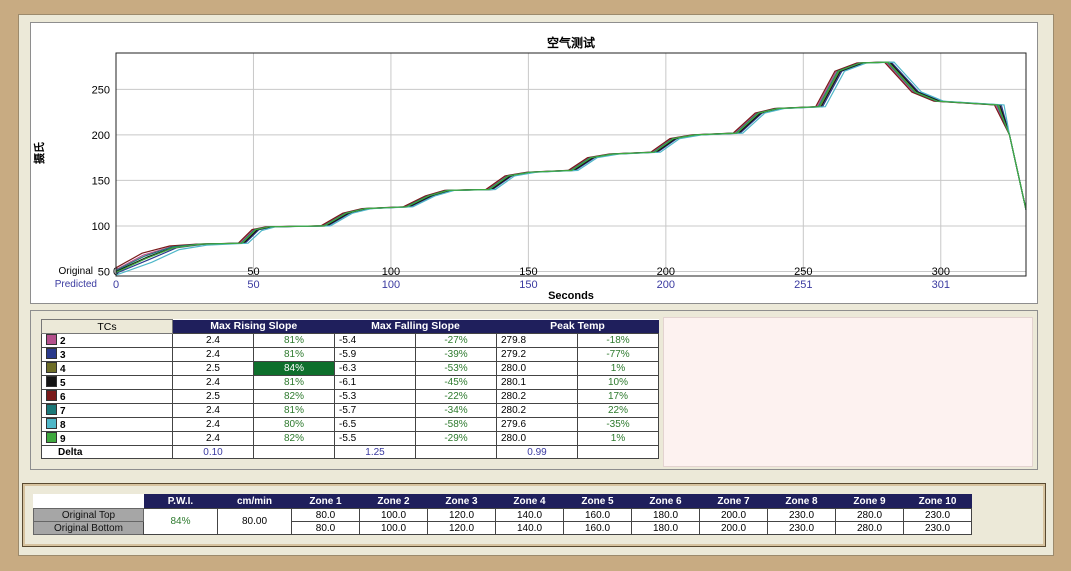  I want to click on x-tick-label-predicted: 301, so click(941, 285).